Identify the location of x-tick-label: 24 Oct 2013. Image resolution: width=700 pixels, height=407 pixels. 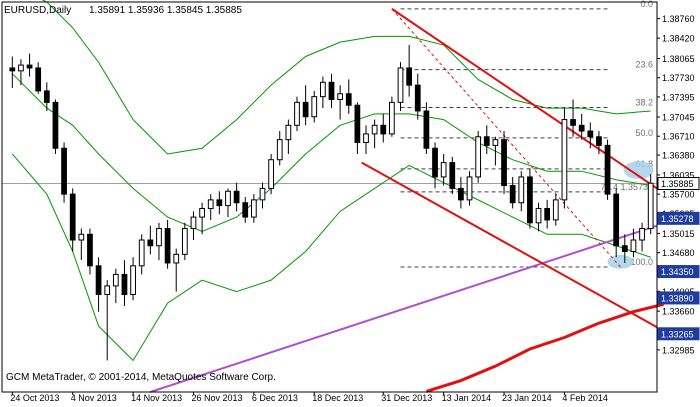
(34, 397).